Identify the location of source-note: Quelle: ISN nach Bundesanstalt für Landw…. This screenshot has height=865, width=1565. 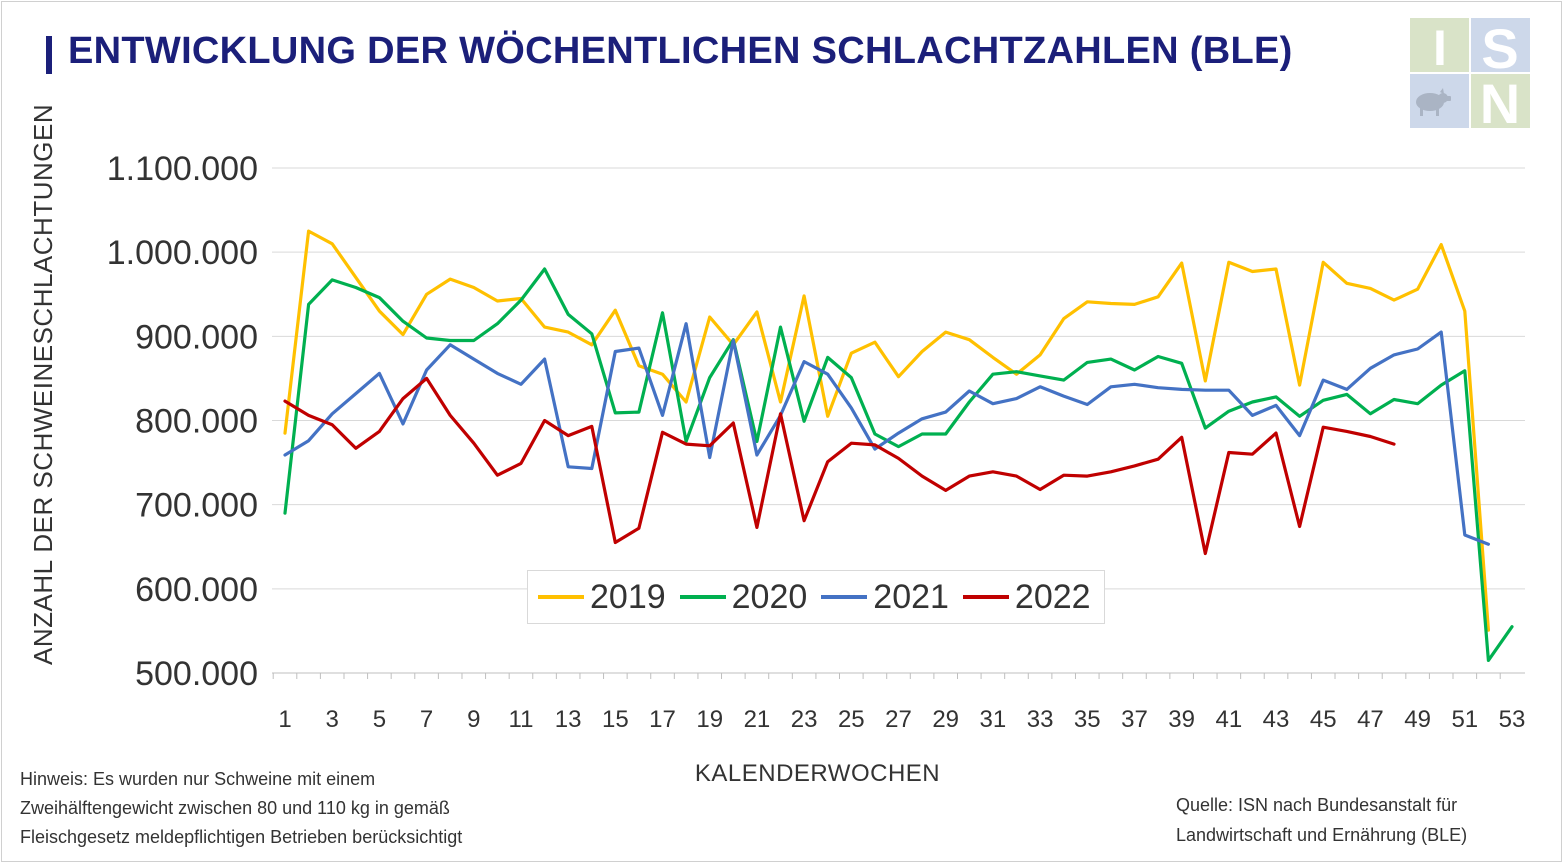
(1366, 820).